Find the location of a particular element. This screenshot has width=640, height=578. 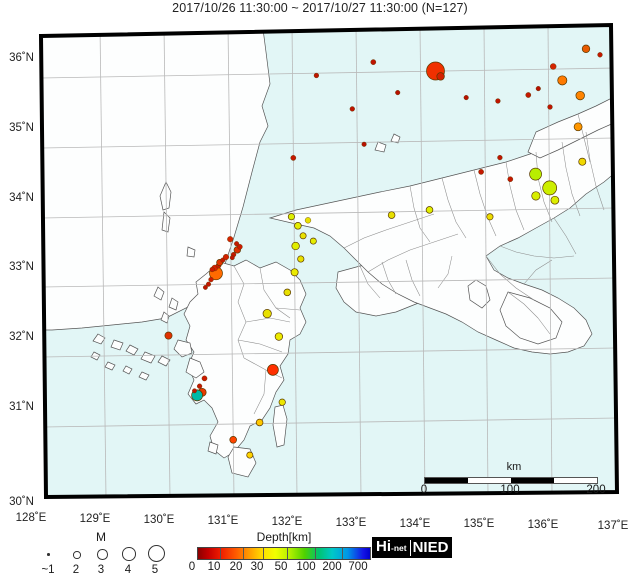

lon-label-133: 133˚E is located at coordinates (351, 523).